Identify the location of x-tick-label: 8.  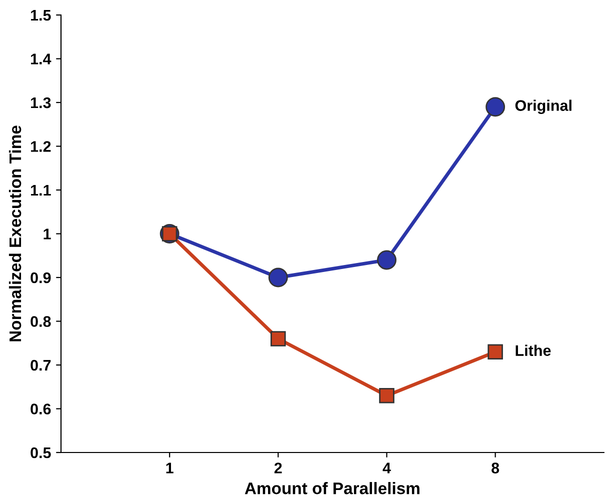
(496, 468).